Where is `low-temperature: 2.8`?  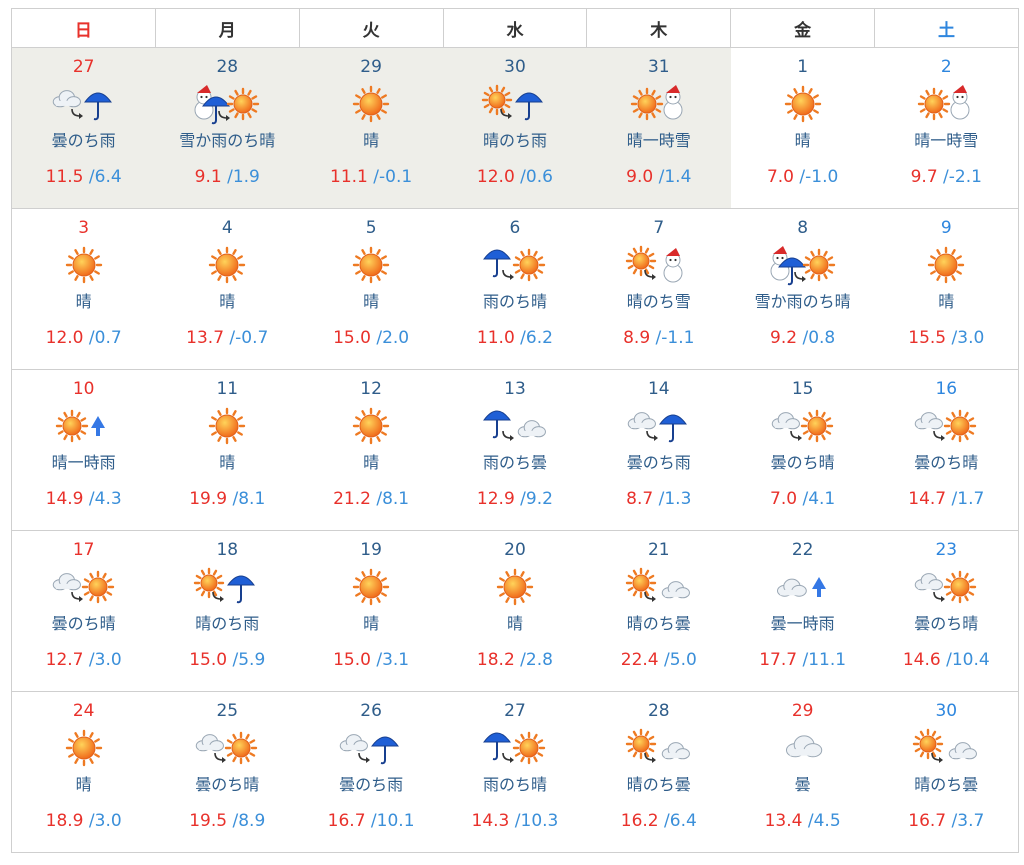 low-temperature: 2.8 is located at coordinates (539, 660).